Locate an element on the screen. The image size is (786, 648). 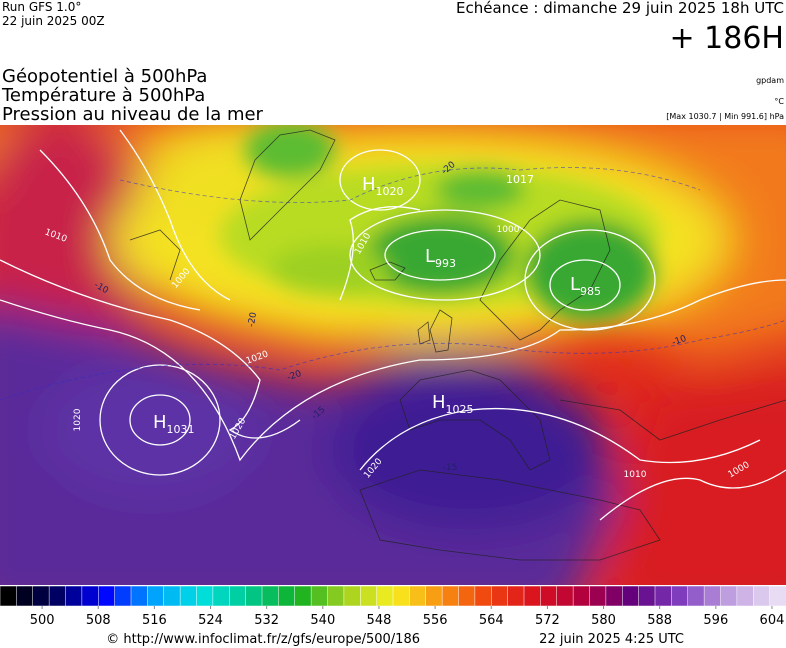
colorbar-label: 604 is located at coordinates (772, 620).